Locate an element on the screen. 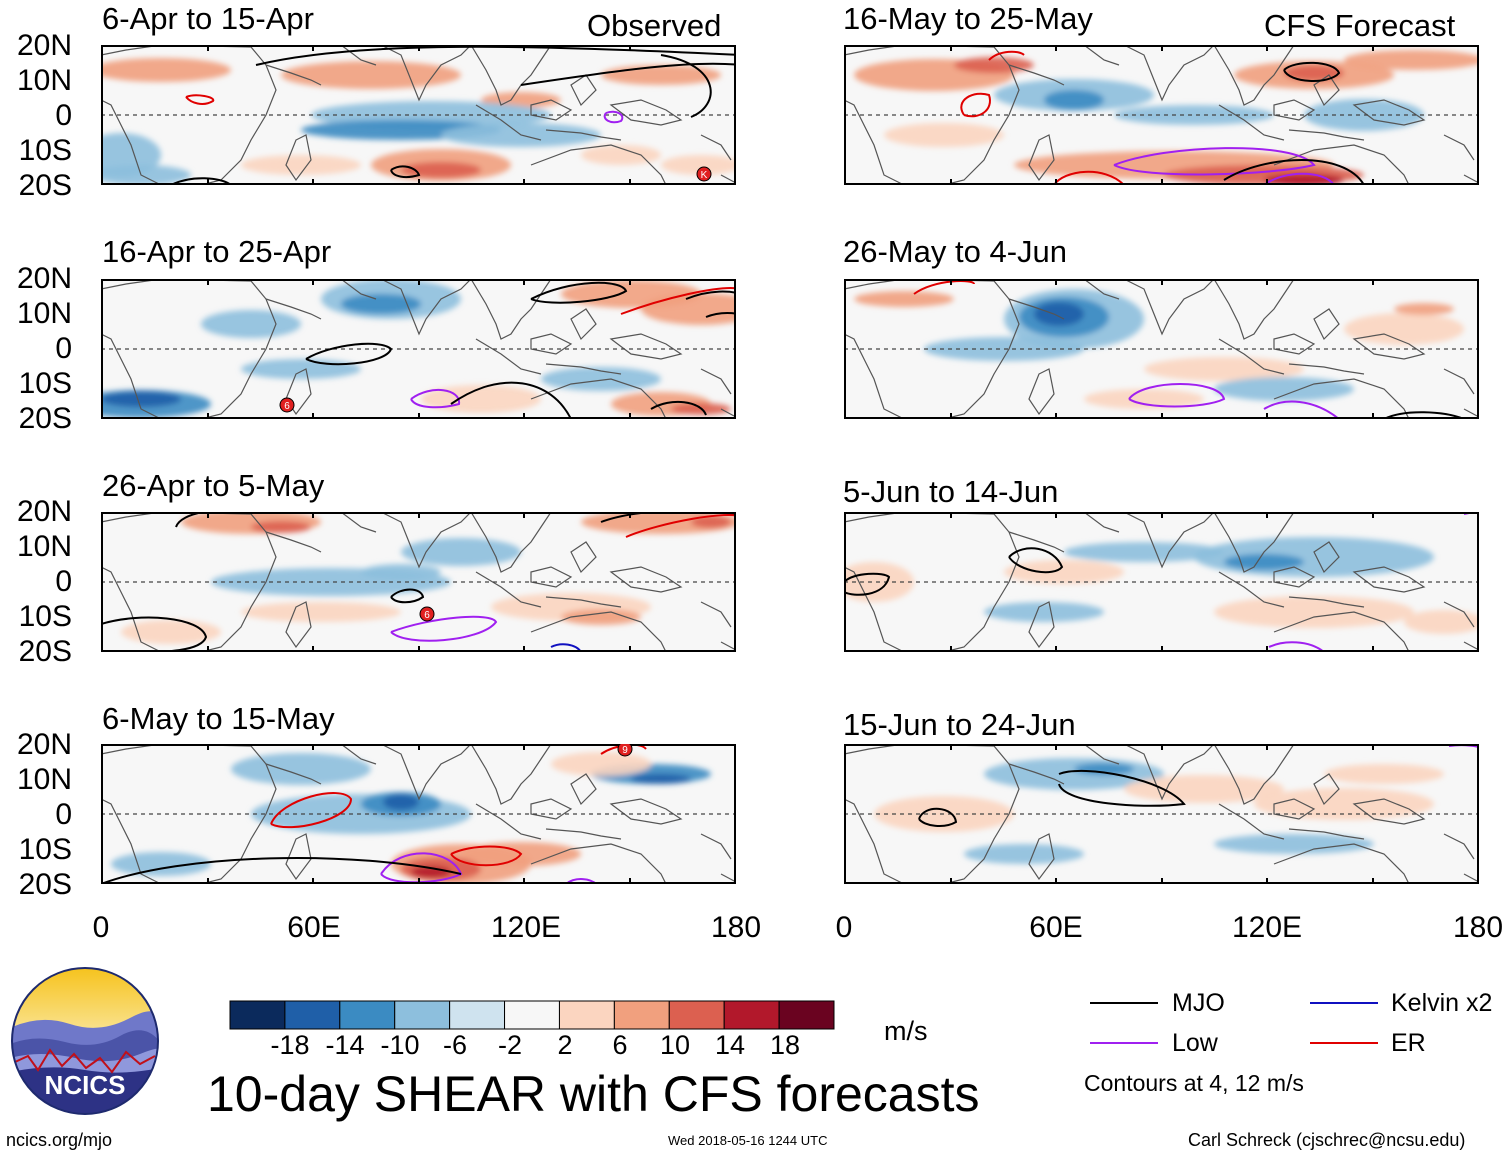 The image size is (1510, 1158). lon-label: 60E is located at coordinates (1056, 927).